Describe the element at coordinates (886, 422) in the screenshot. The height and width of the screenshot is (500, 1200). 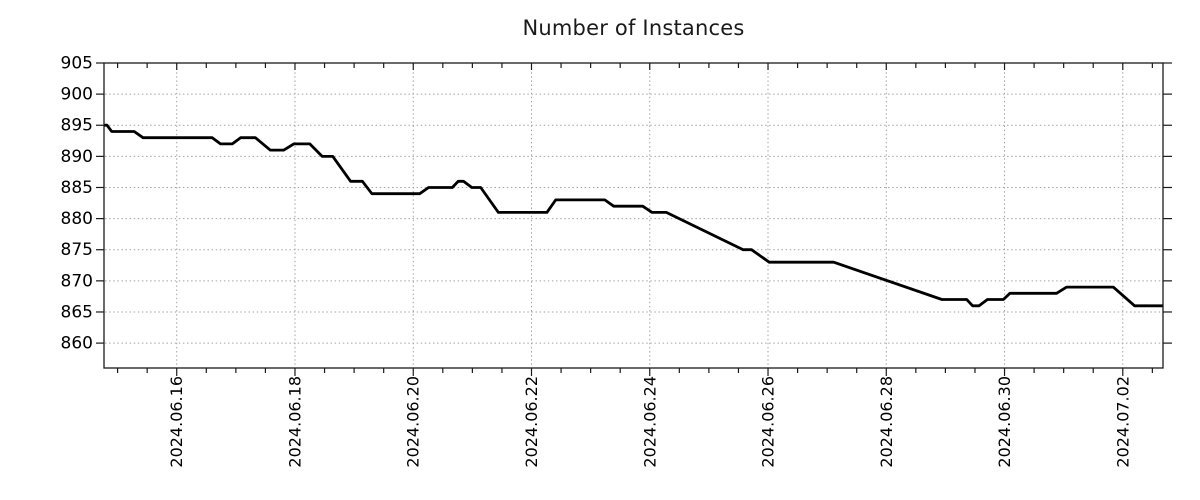
I see `x-tick-label: 2024.06.28` at that location.